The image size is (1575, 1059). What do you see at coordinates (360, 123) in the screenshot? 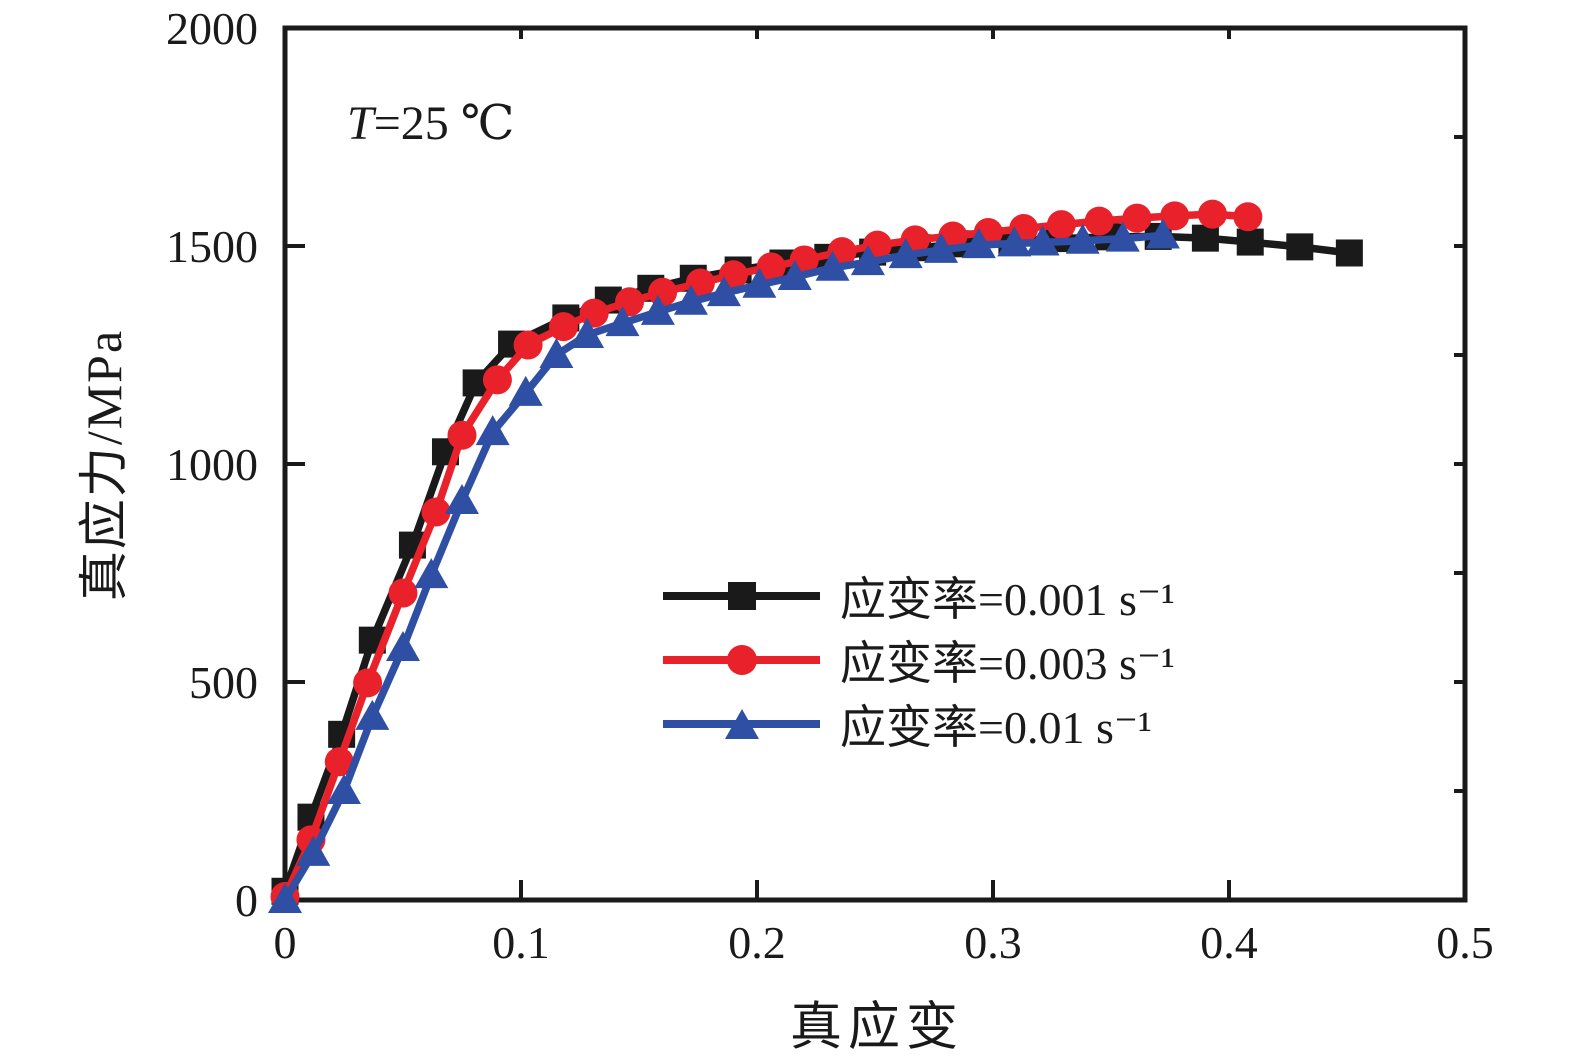
I see `temperature-symbol: T` at bounding box center [360, 123].